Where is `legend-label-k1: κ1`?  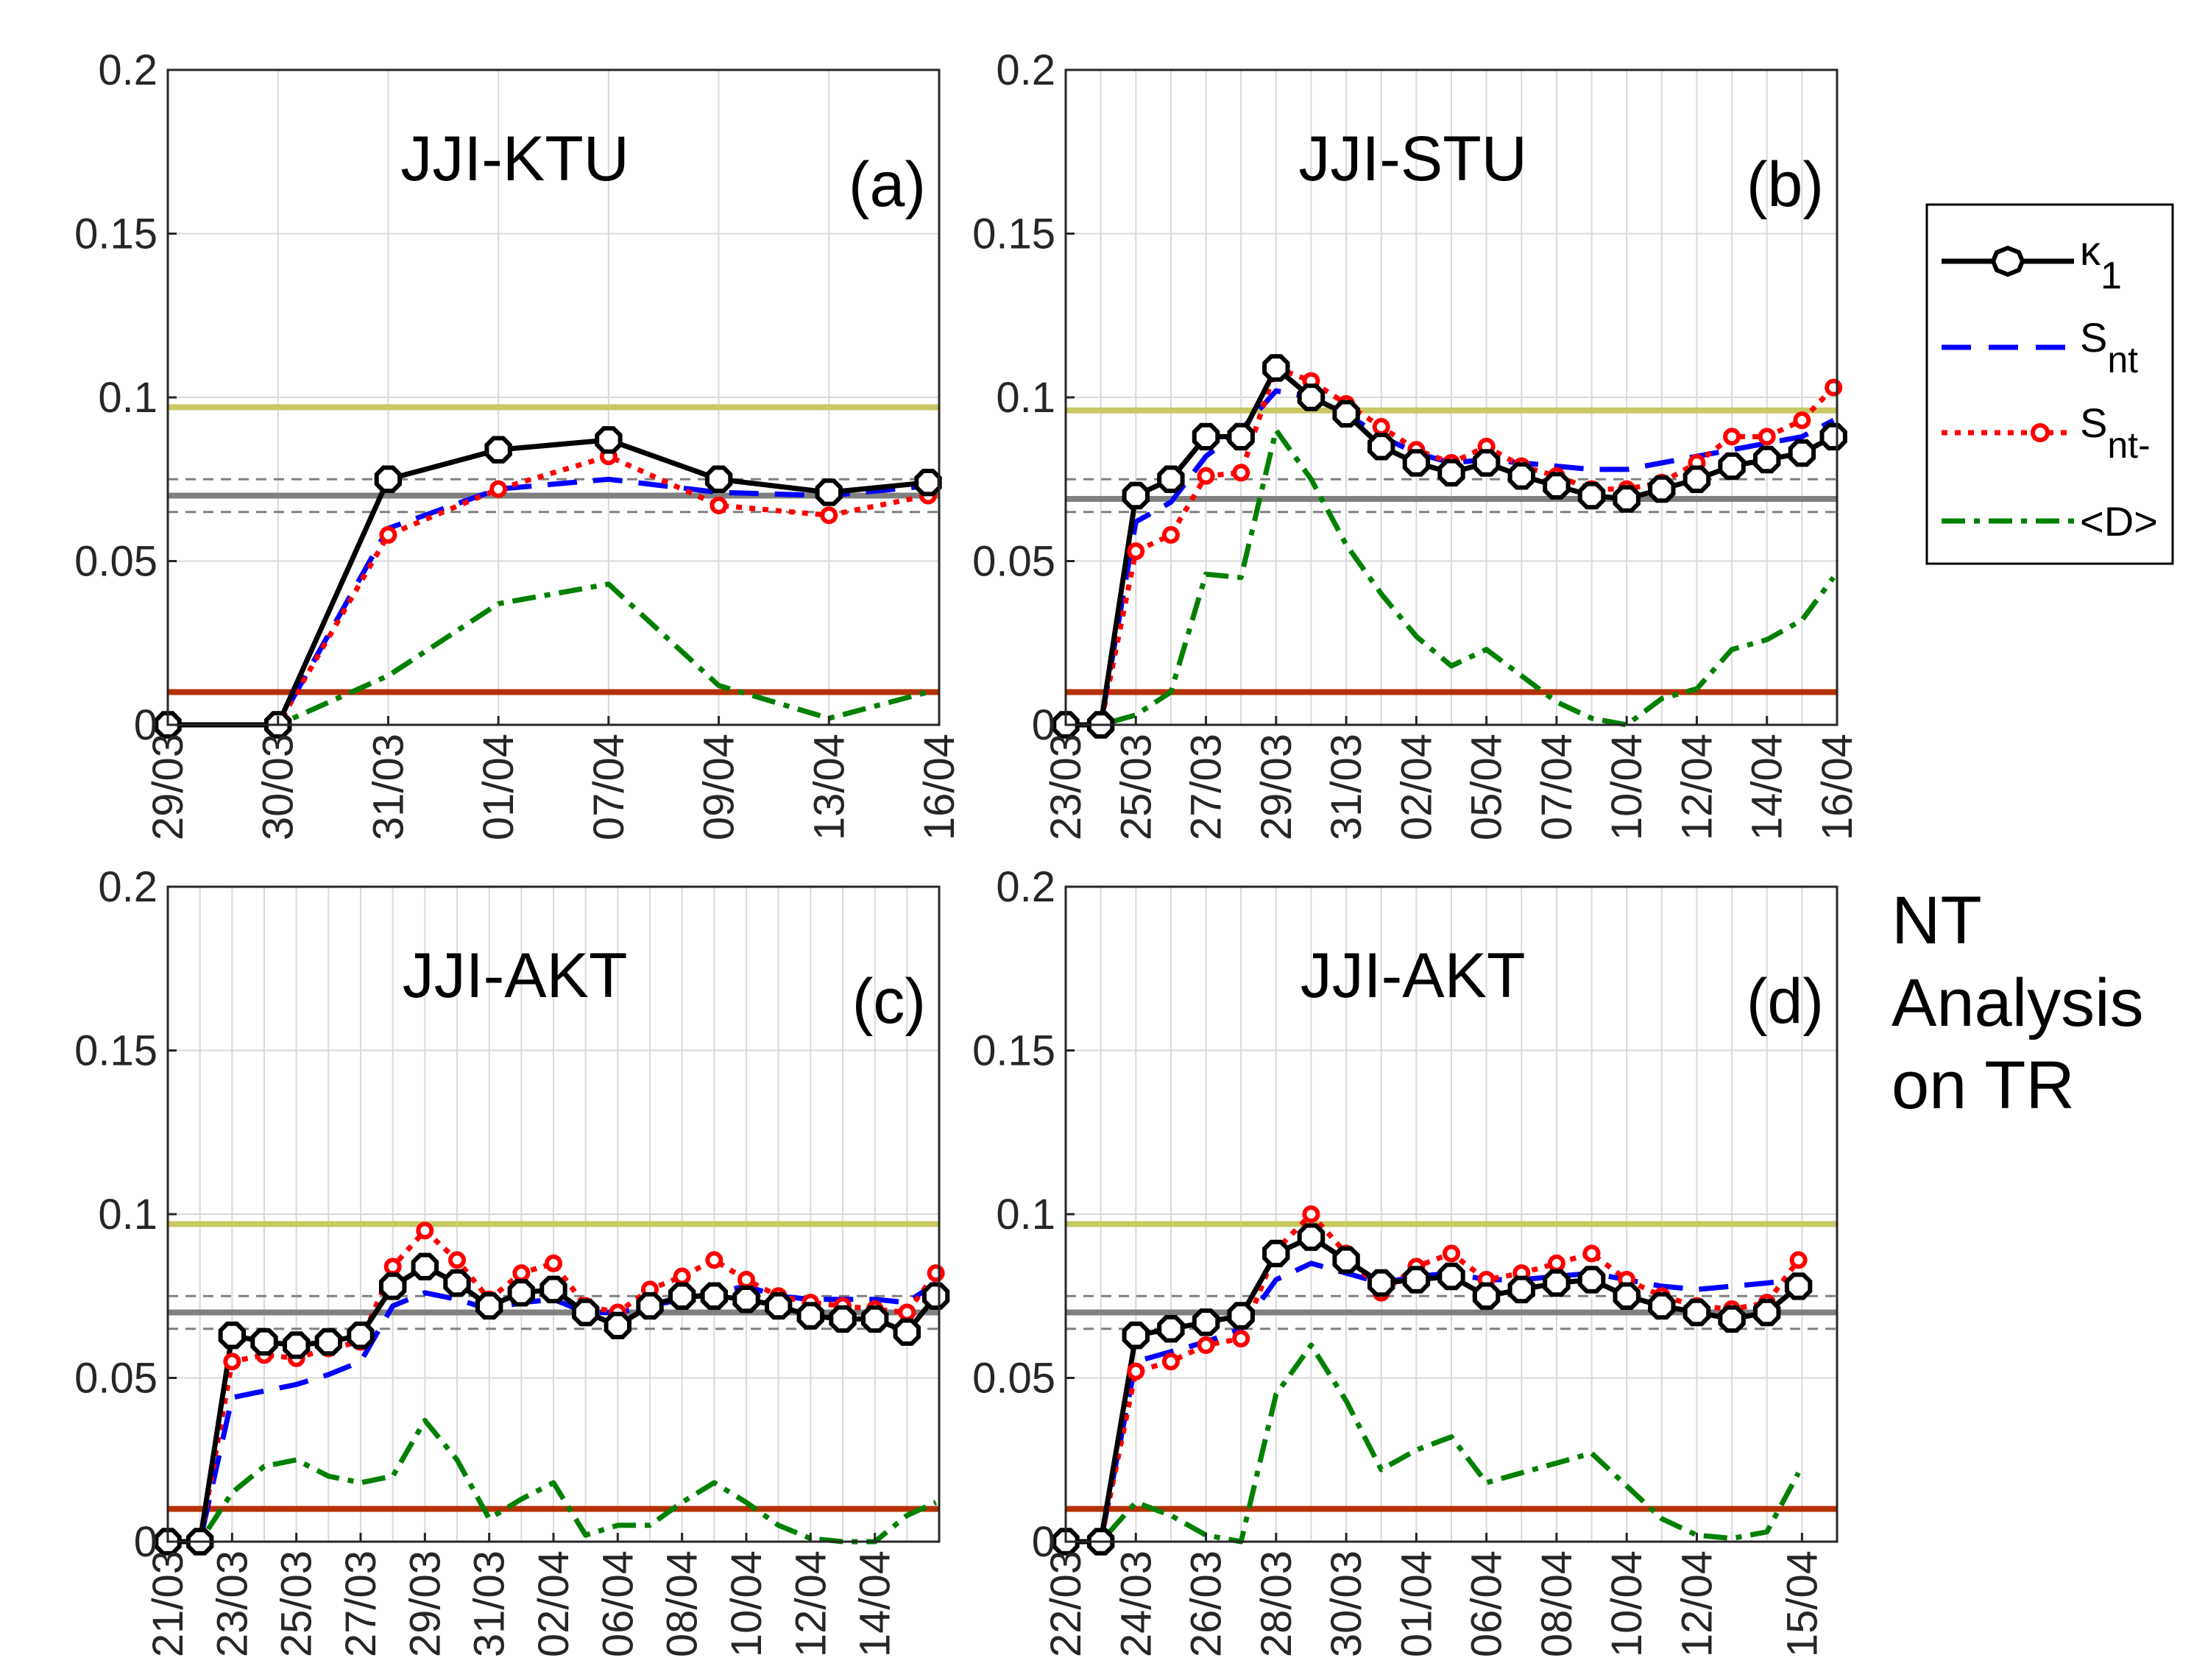
legend-label-k1: κ1 is located at coordinates (2101, 262).